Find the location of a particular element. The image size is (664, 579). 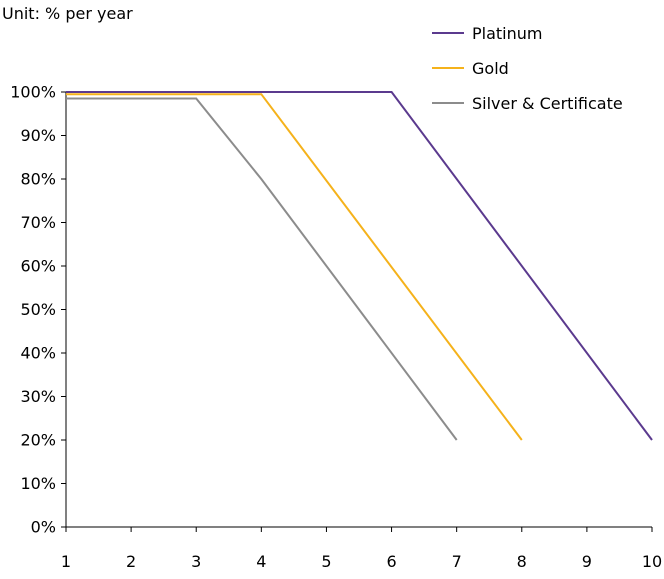

y-tick-label: 80% is located at coordinates (38, 179).